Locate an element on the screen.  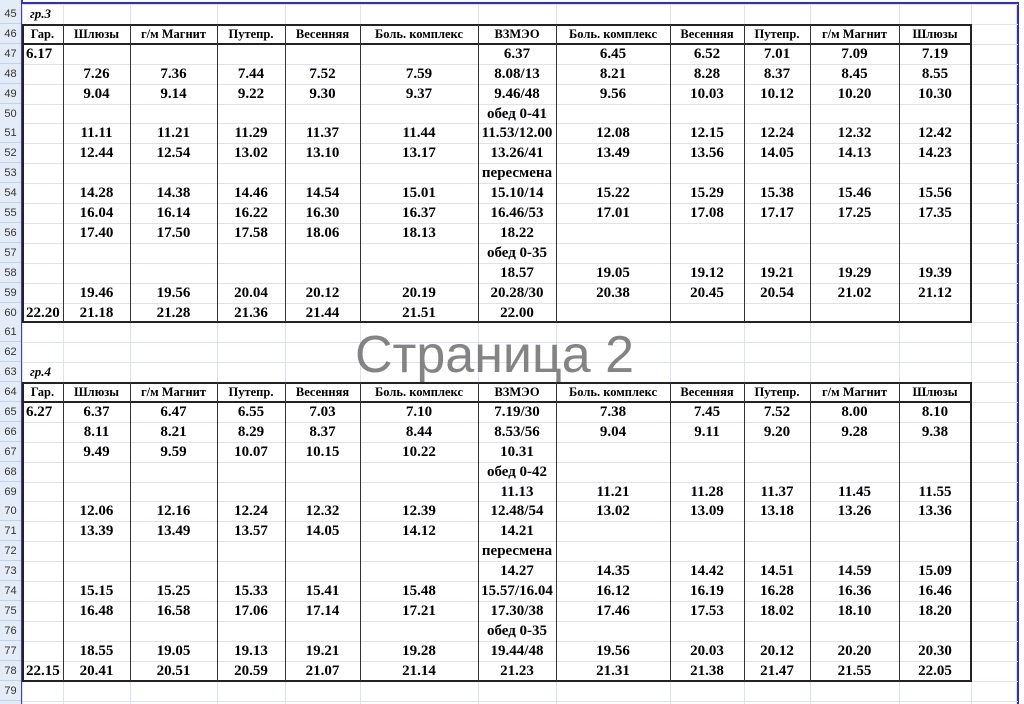
time-cell: 8.45 is located at coordinates (854, 74).